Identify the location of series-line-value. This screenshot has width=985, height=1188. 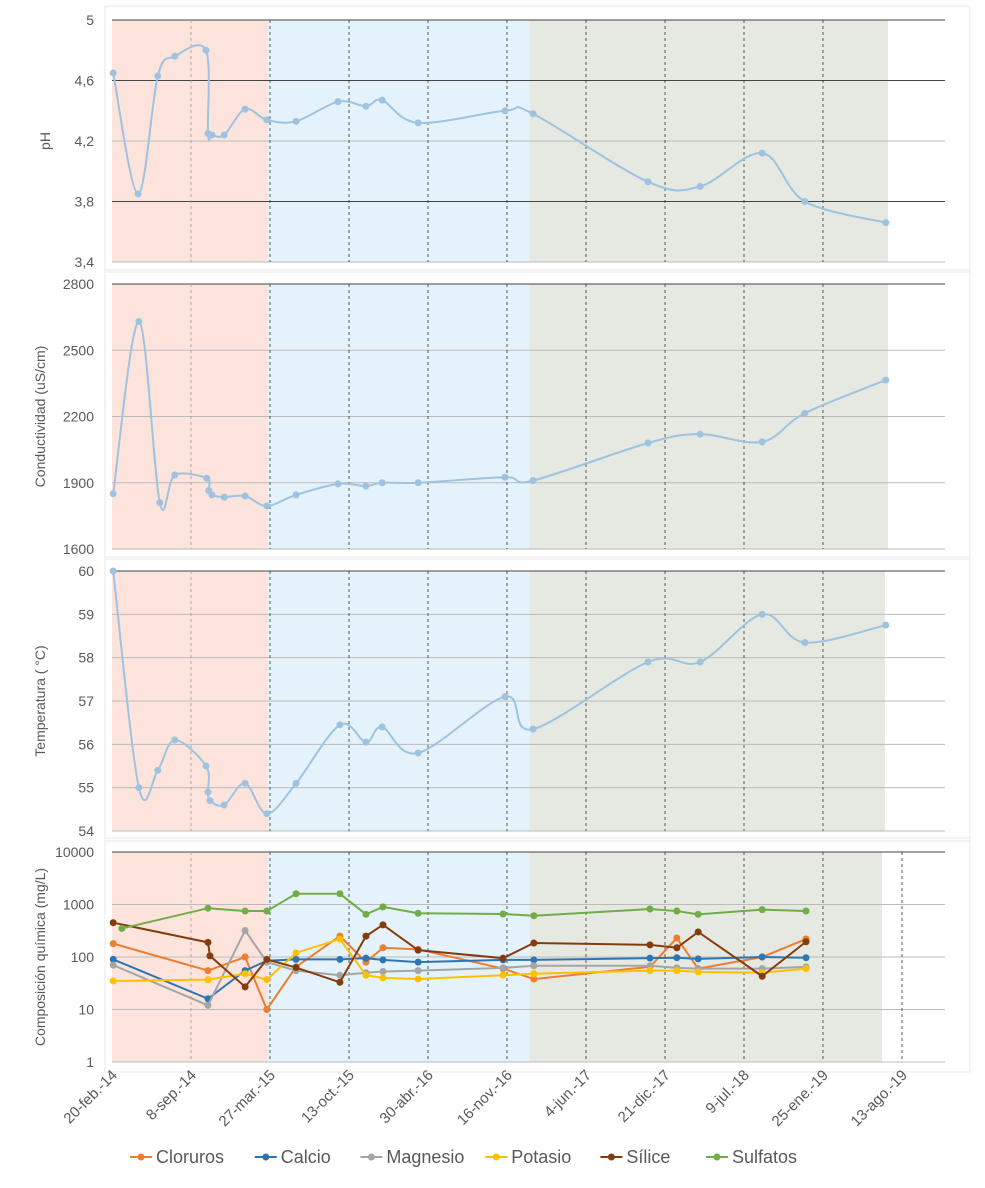
(499, 415).